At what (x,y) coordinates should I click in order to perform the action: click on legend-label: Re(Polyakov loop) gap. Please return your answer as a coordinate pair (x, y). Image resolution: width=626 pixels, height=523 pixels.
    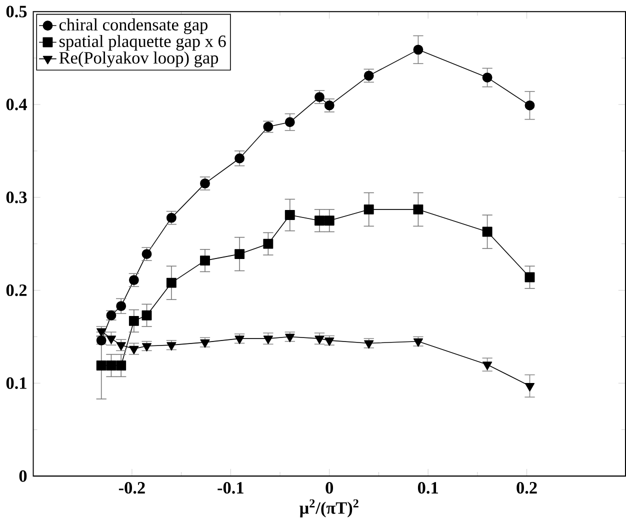
    Looking at the image, I should click on (138, 59).